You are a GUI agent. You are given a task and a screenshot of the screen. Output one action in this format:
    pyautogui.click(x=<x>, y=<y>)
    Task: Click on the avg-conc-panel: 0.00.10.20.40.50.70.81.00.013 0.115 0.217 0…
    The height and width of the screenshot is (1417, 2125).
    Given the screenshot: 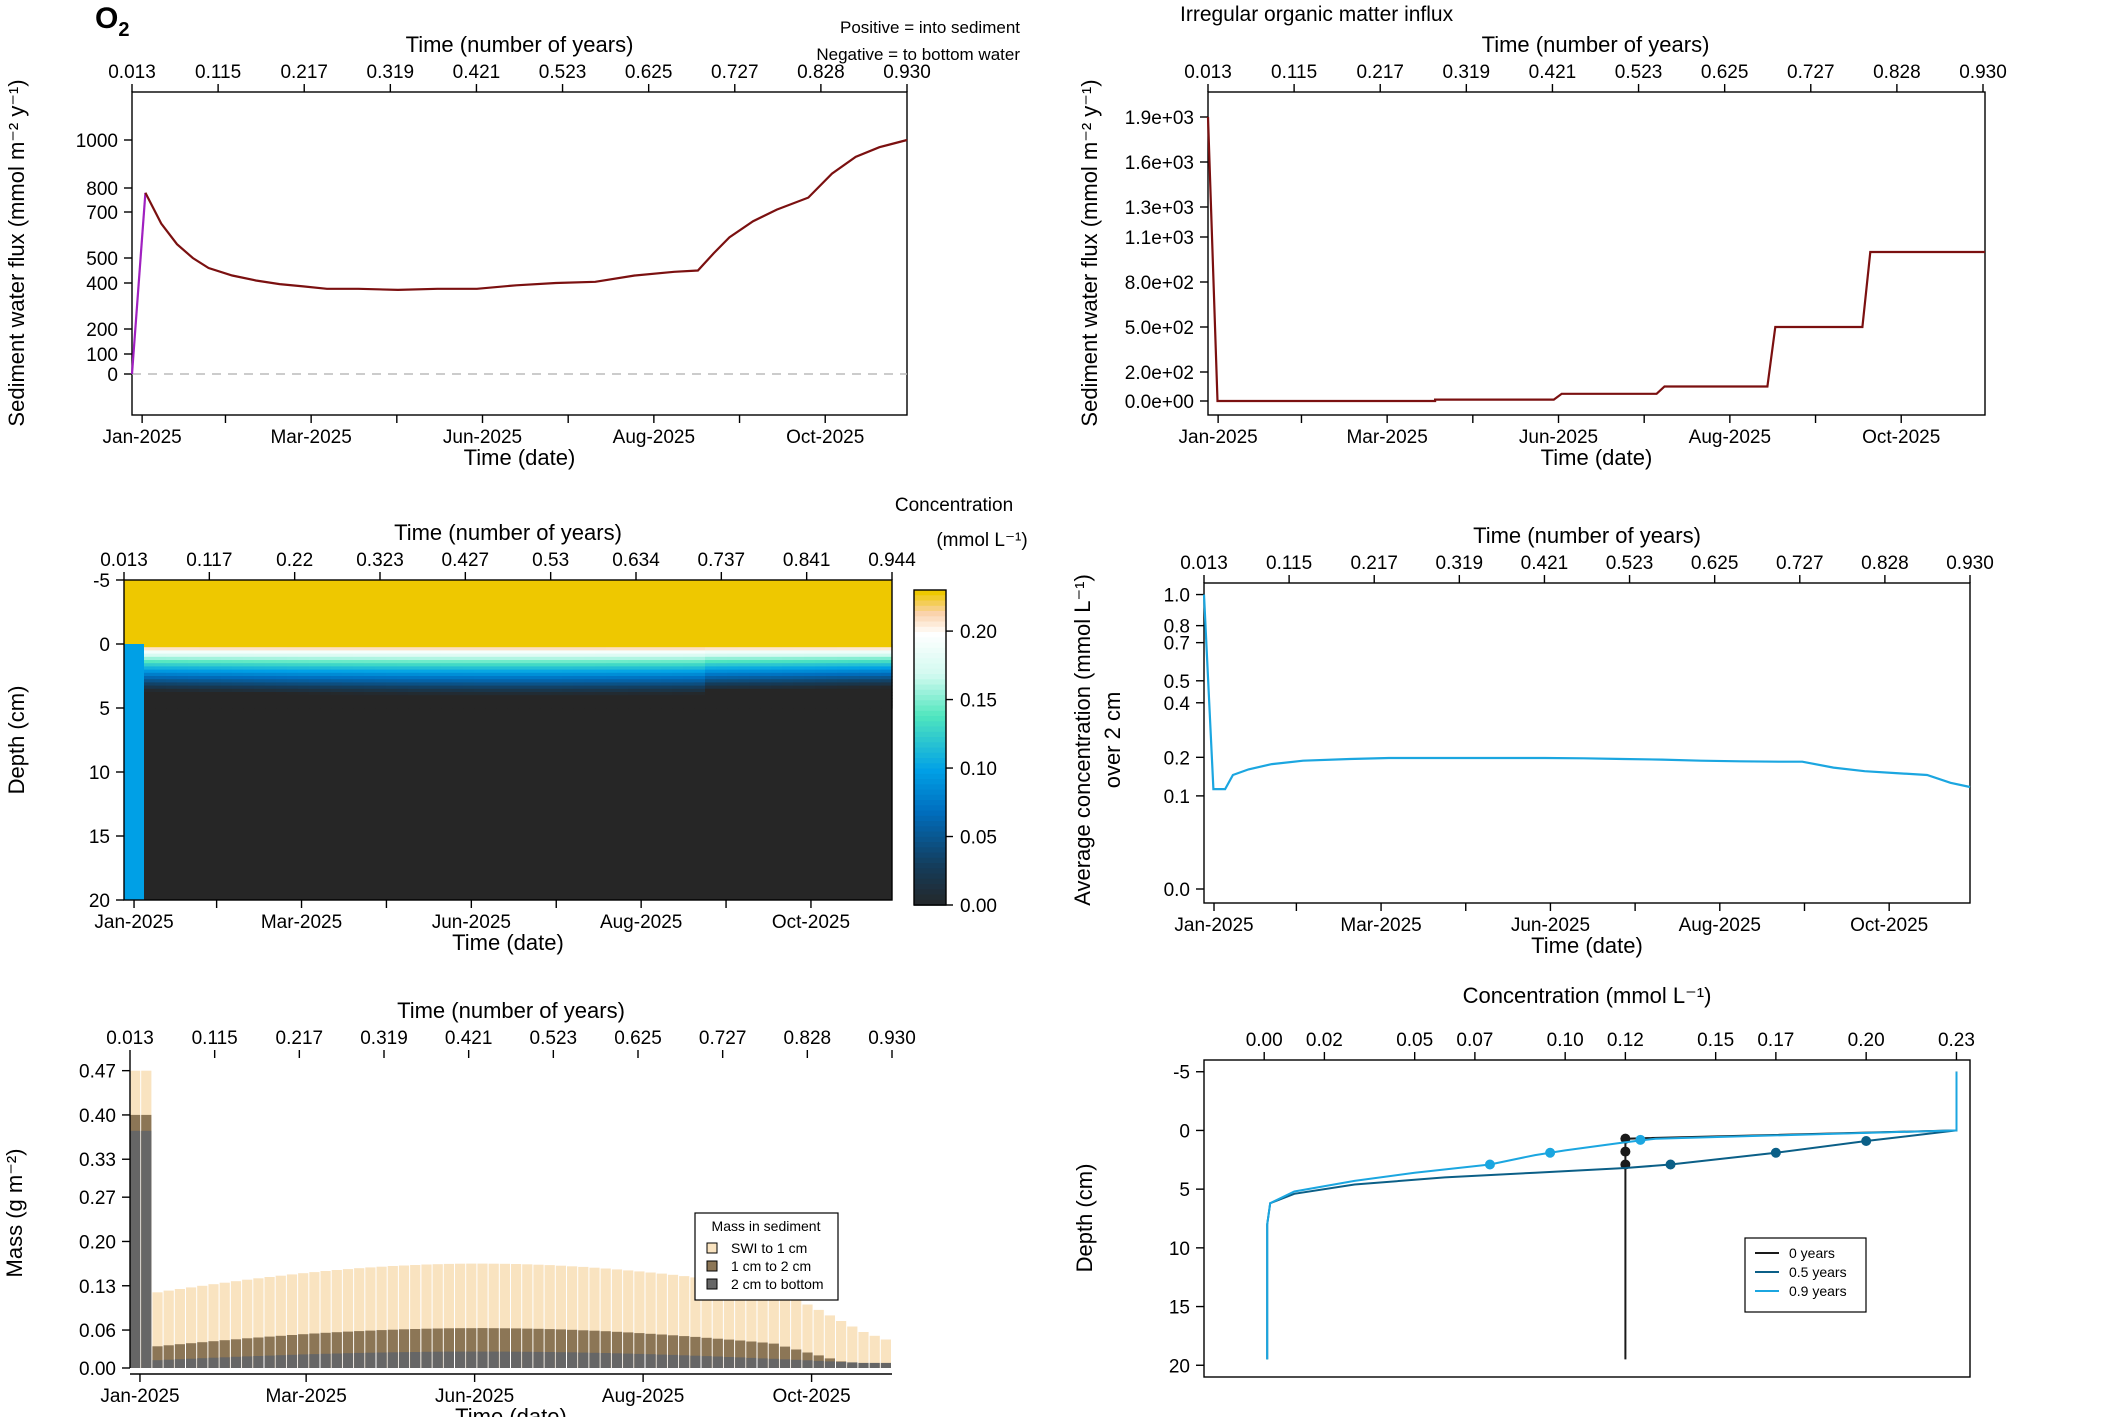 What is the action you would take?
    pyautogui.click(x=1532, y=740)
    